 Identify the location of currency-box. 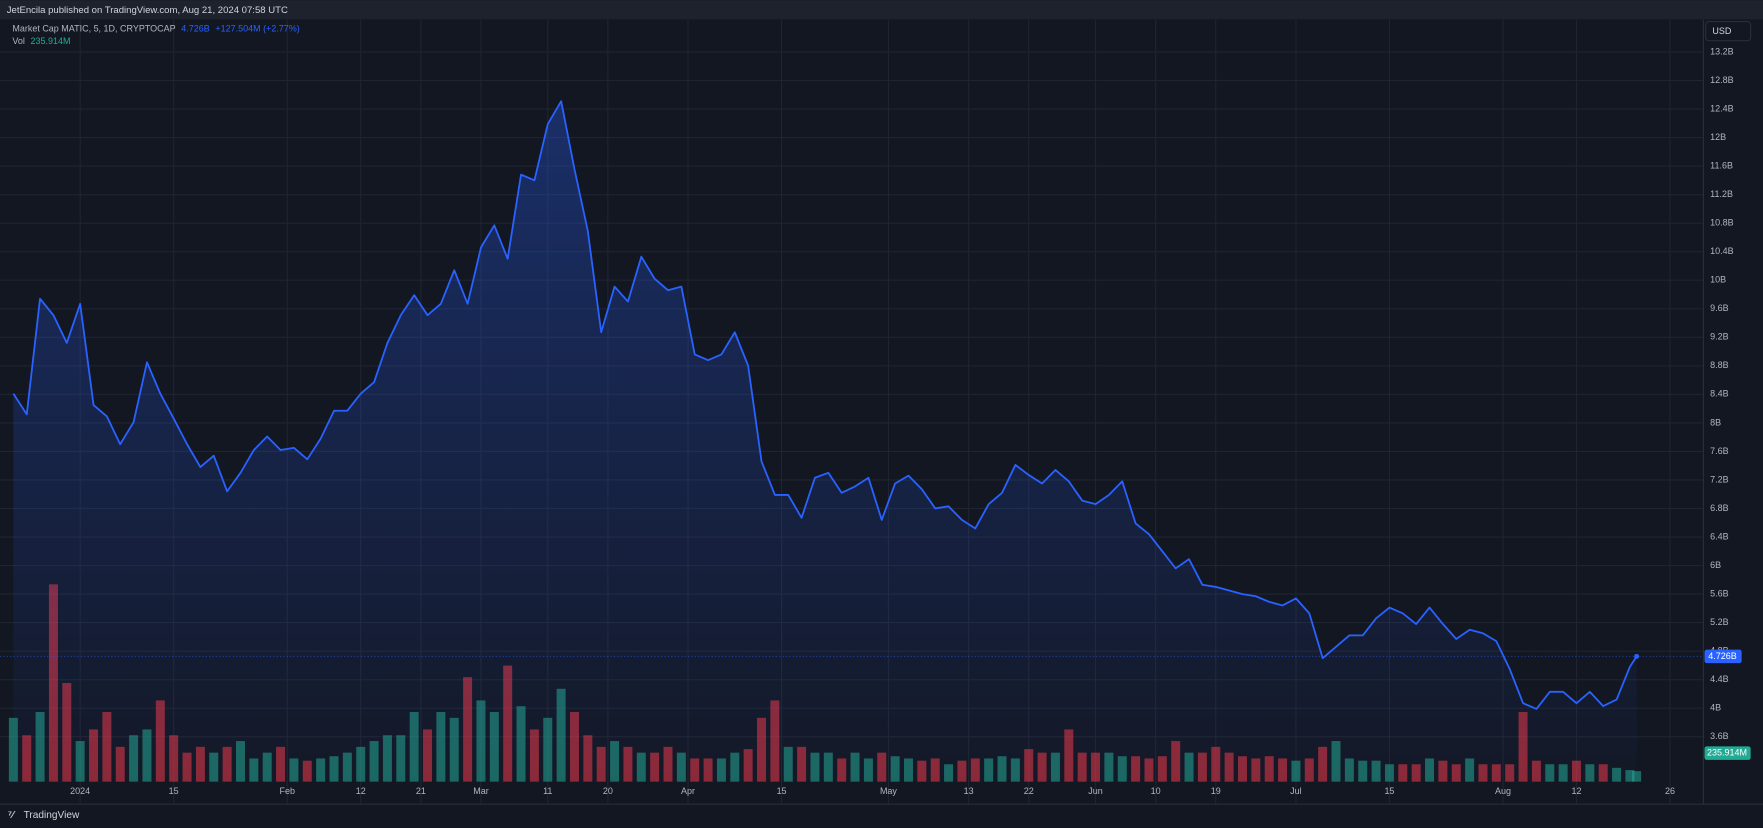
(1728, 31).